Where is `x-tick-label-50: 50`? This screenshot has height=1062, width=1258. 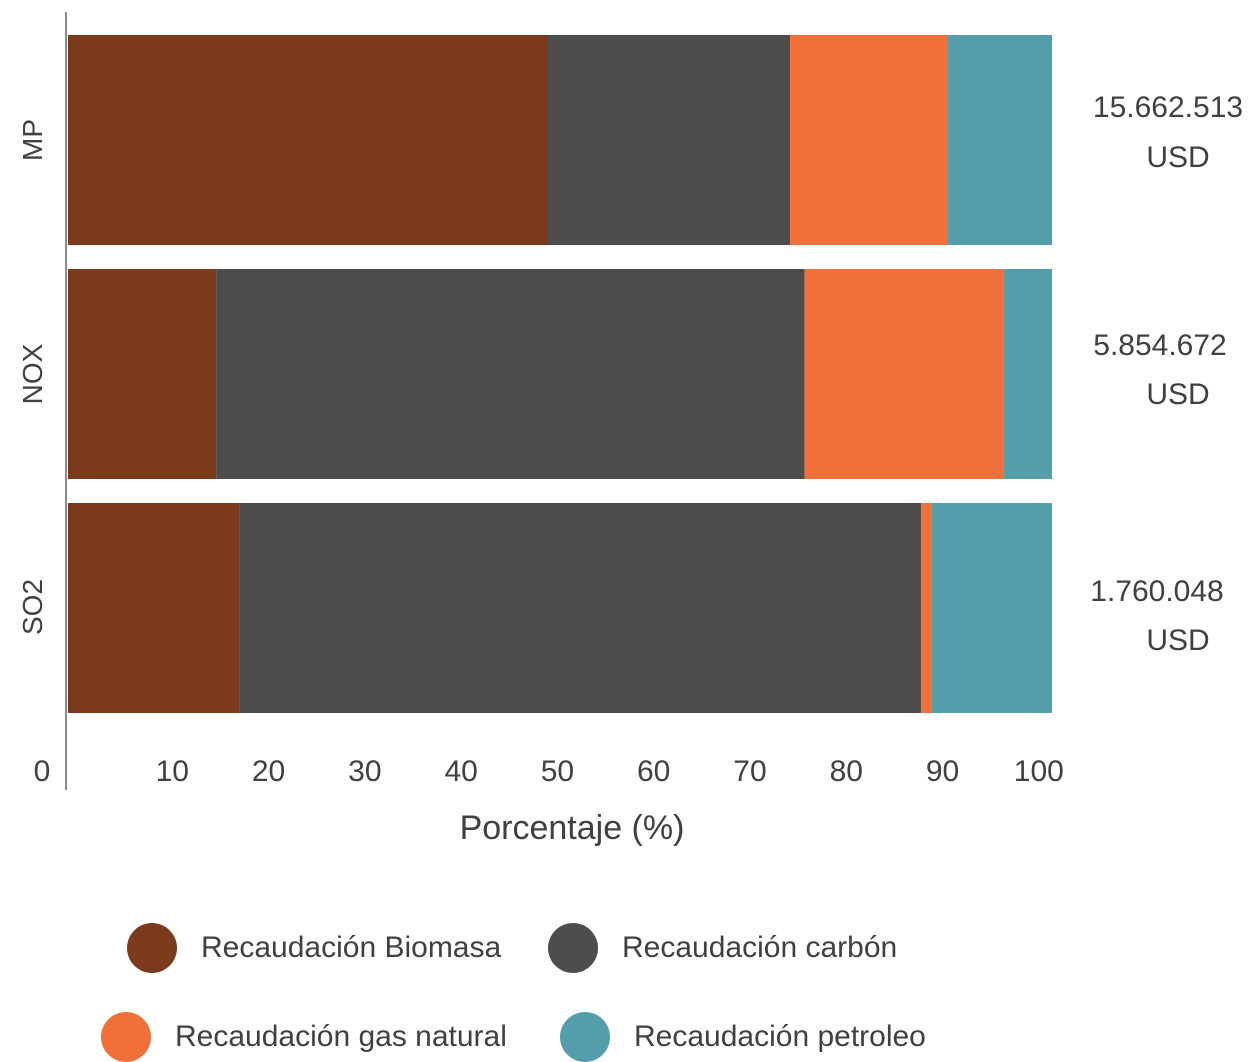
x-tick-label-50: 50 is located at coordinates (557, 771).